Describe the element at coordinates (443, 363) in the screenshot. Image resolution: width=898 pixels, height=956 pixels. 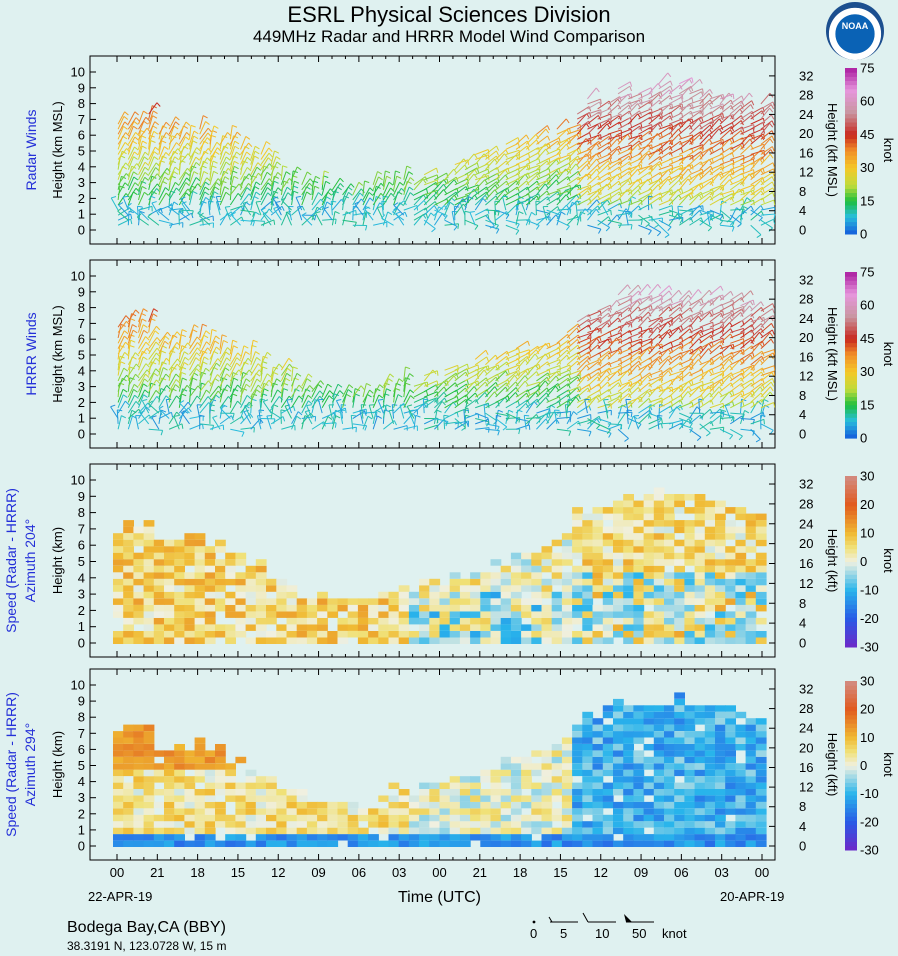
I see `plot-area` at that location.